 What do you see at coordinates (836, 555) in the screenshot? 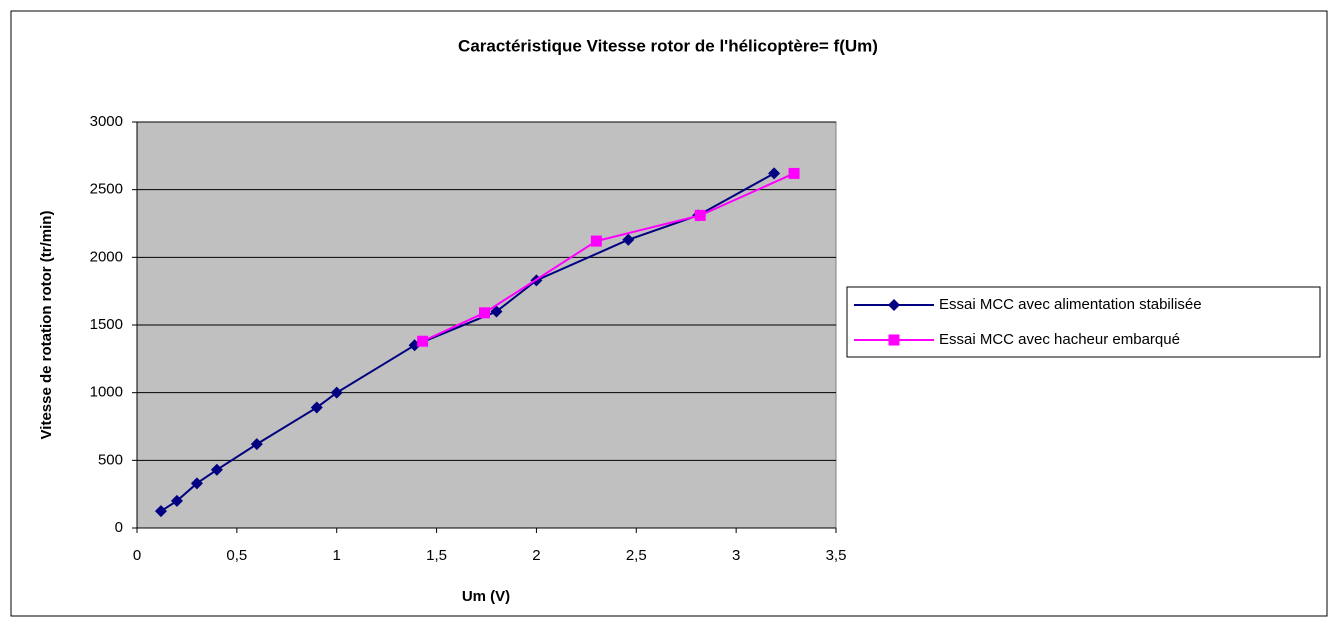
I see `x-tick-label: 3,5` at bounding box center [836, 555].